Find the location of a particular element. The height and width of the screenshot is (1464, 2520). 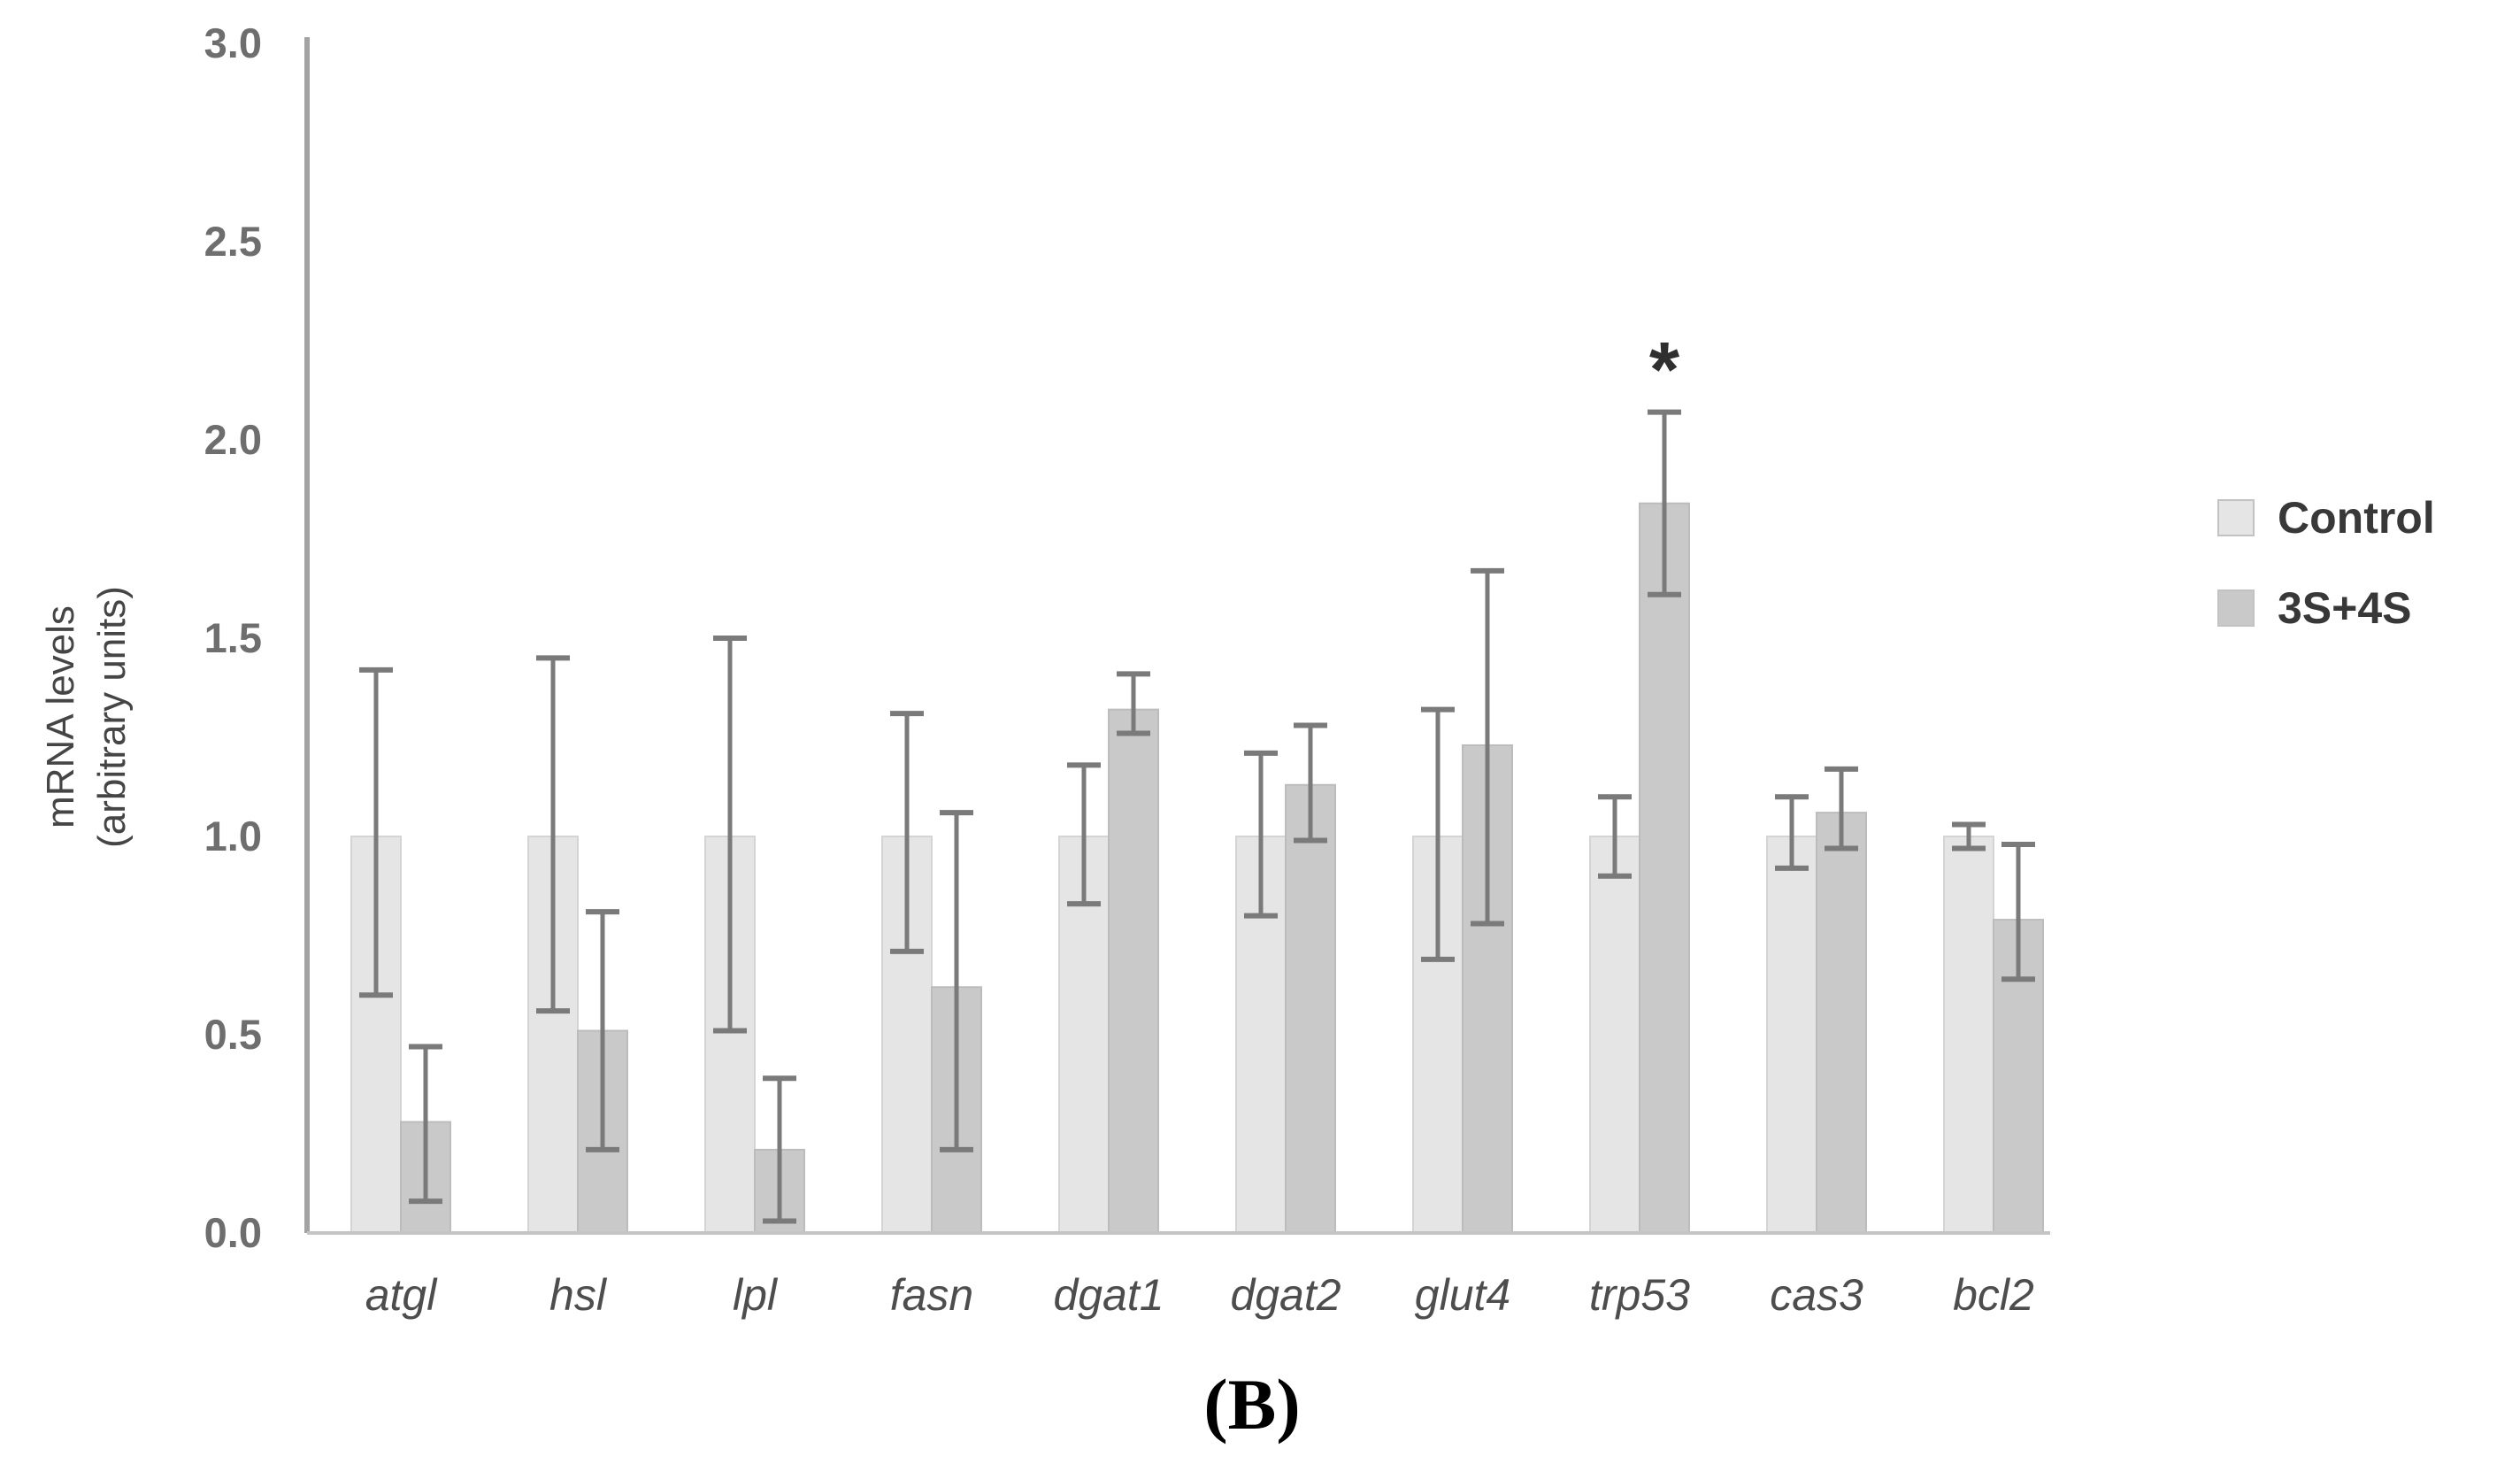

legend-label-3s4s: 3S+4S is located at coordinates (2345, 608).